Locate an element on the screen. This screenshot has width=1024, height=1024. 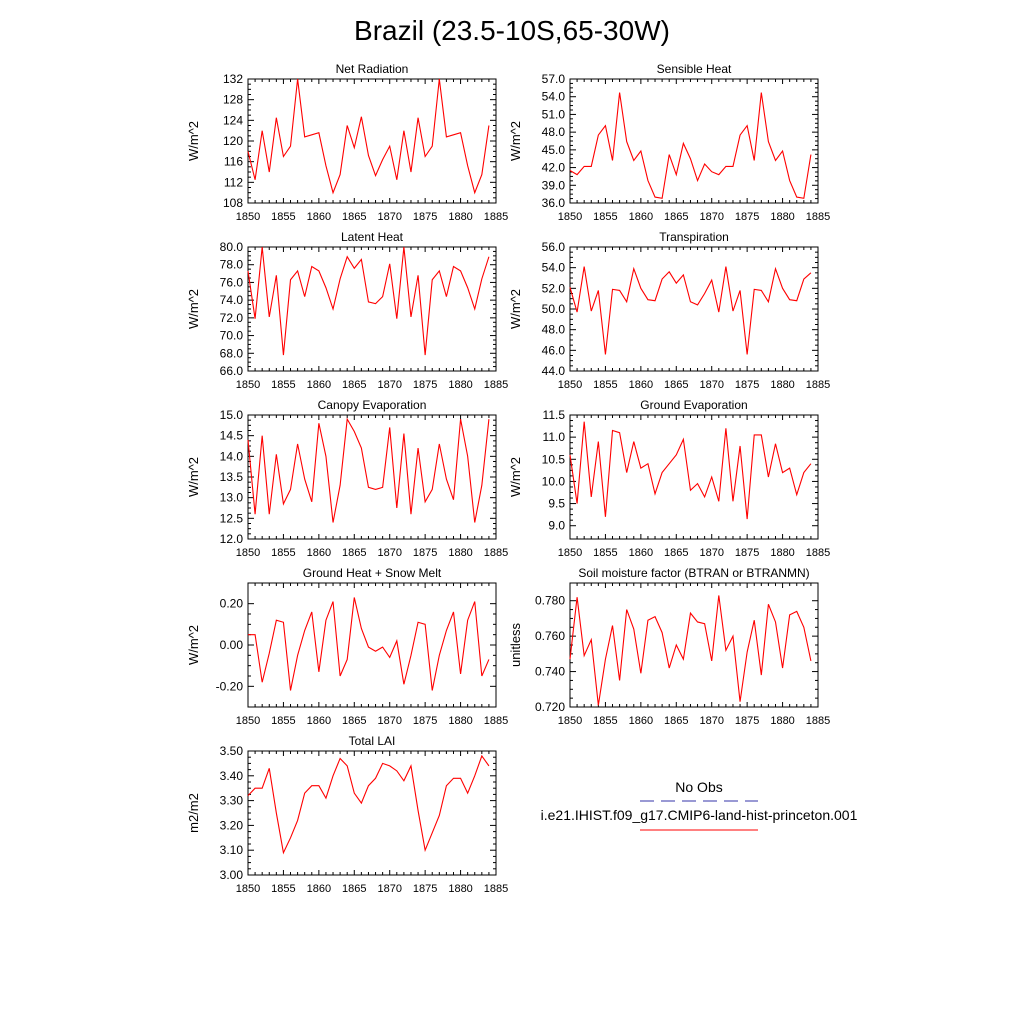
panel-title: Net Radiation is located at coordinates (372, 69).